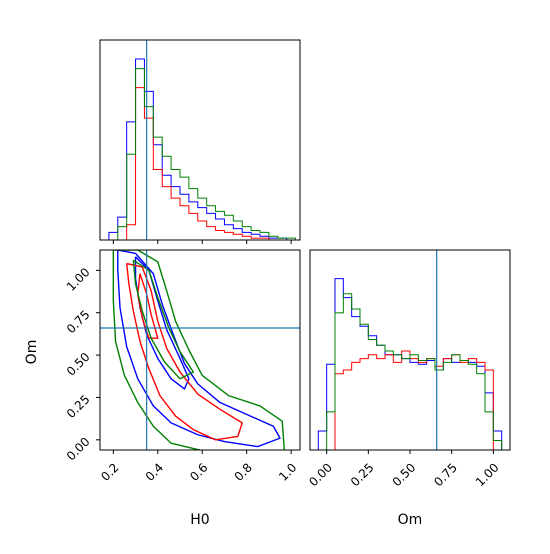 The width and height of the screenshot is (550, 554). What do you see at coordinates (445, 474) in the screenshot?
I see `x-tick-label: 0.75` at bounding box center [445, 474].